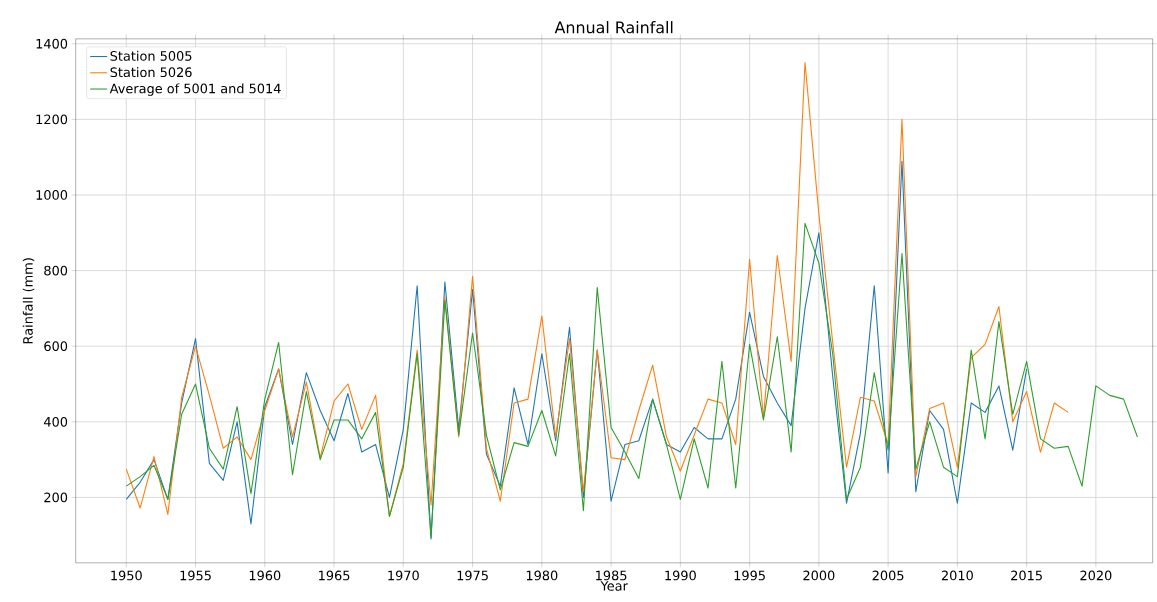  I want to click on y-tick-label: 1000, so click(52, 195).